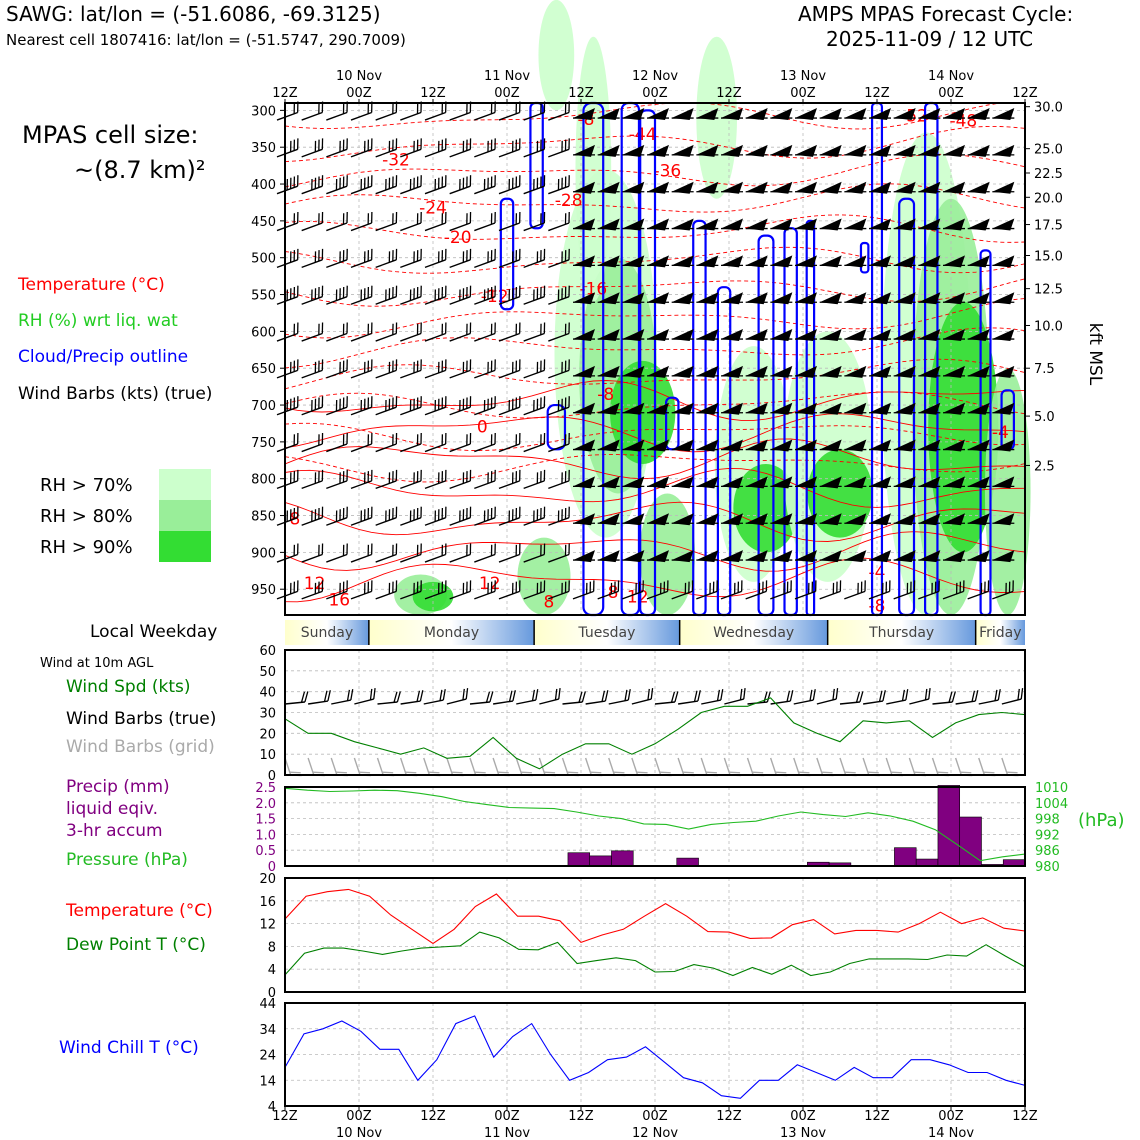 This screenshot has height=1140, width=1140. Describe the element at coordinates (593, 290) in the screenshot. I see `temperature-contour-label: -16` at that location.